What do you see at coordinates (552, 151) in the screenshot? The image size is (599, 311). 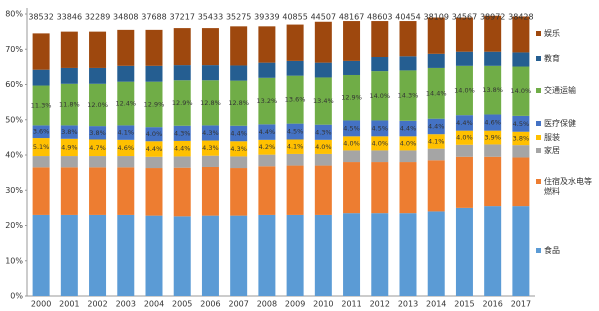 I see `legend-label: 家居` at bounding box center [552, 151].